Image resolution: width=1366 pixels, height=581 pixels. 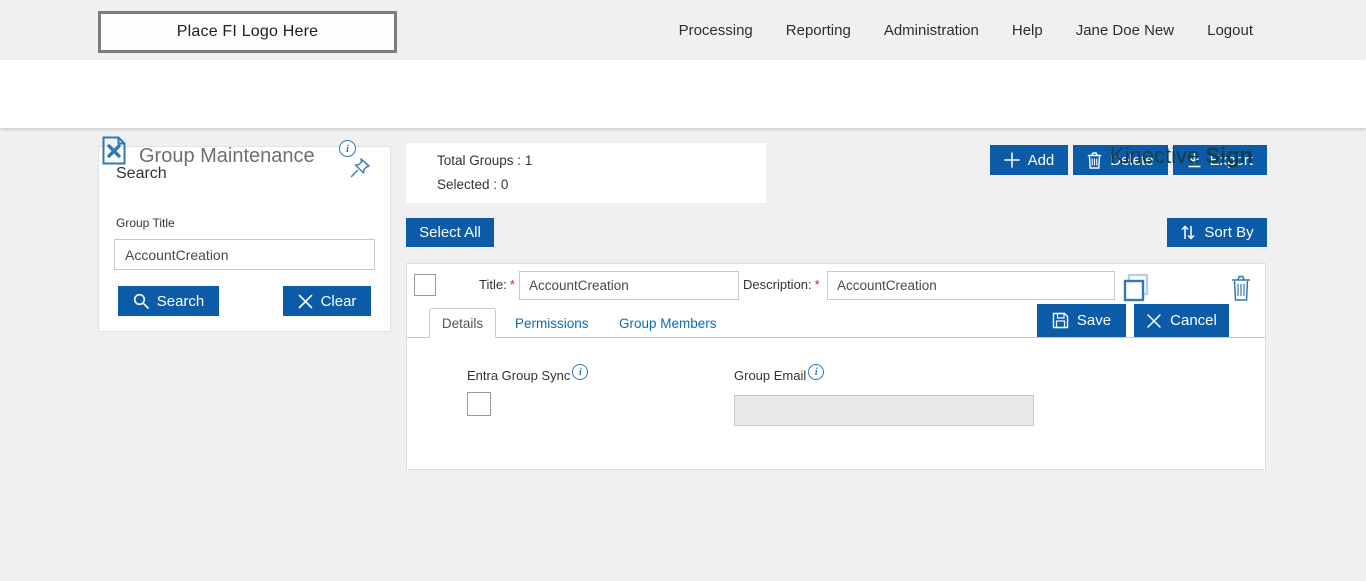 I want to click on export-button: Export, so click(x=1219, y=160).